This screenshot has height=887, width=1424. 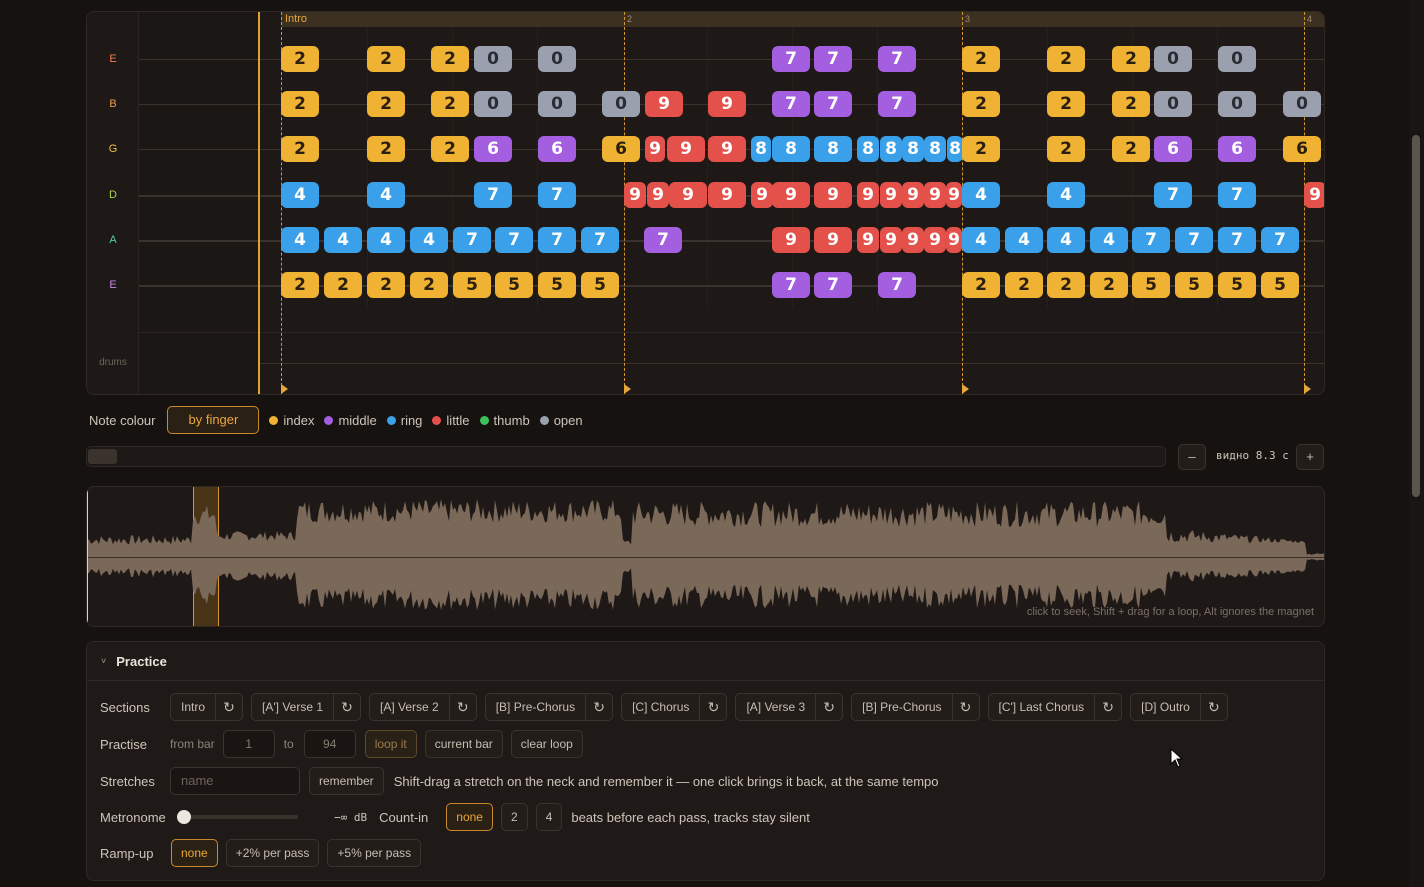 What do you see at coordinates (102, 456) in the screenshot?
I see `timeline-scroll-thumb` at bounding box center [102, 456].